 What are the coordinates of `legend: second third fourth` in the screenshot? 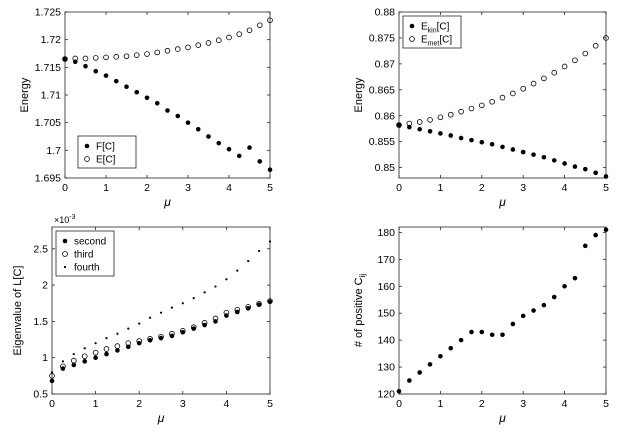 It's located at (85, 253).